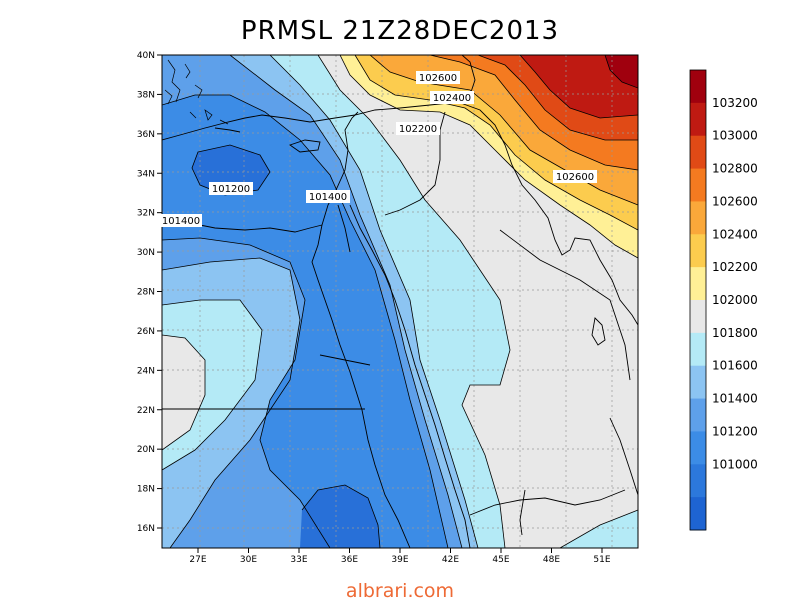  Describe the element at coordinates (735, 399) in the screenshot. I see `colorbar-label: 101400` at that location.